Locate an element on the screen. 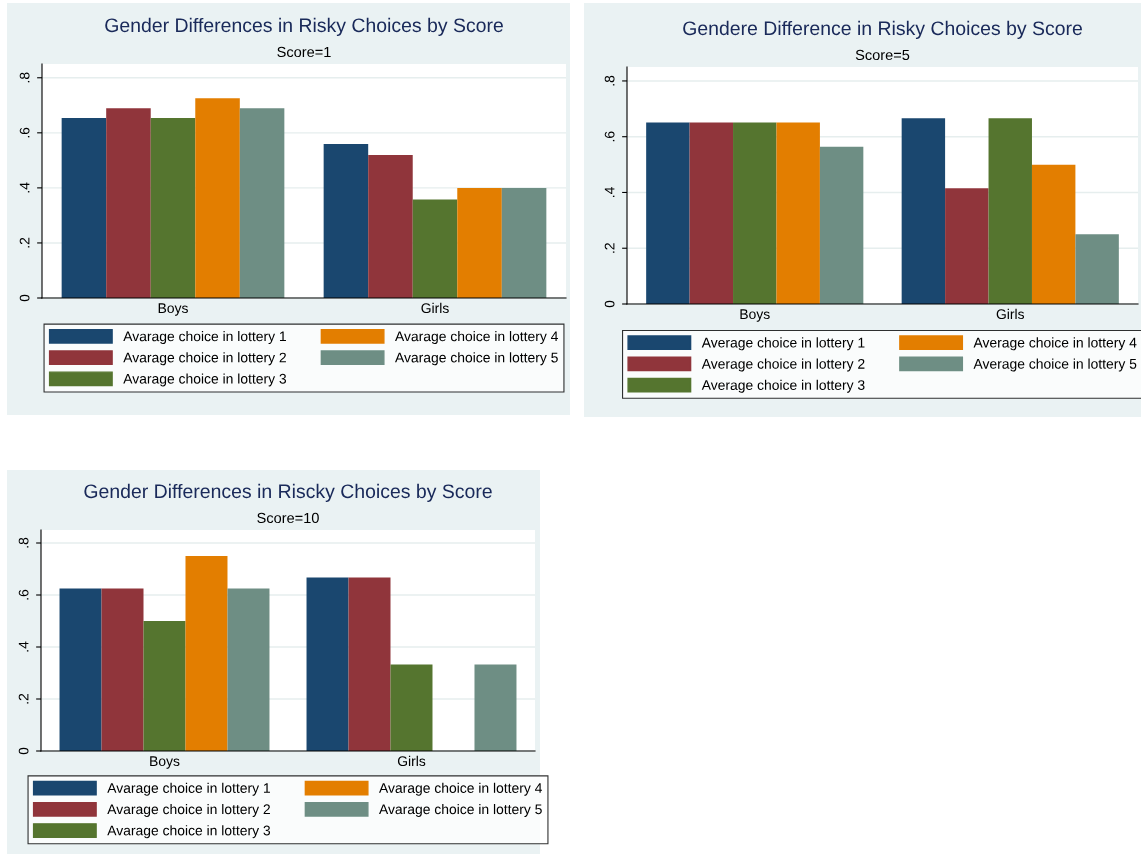 This screenshot has width=1141, height=854. chart-title: Gender Differences in Riscky Choices by Score is located at coordinates (288, 492).